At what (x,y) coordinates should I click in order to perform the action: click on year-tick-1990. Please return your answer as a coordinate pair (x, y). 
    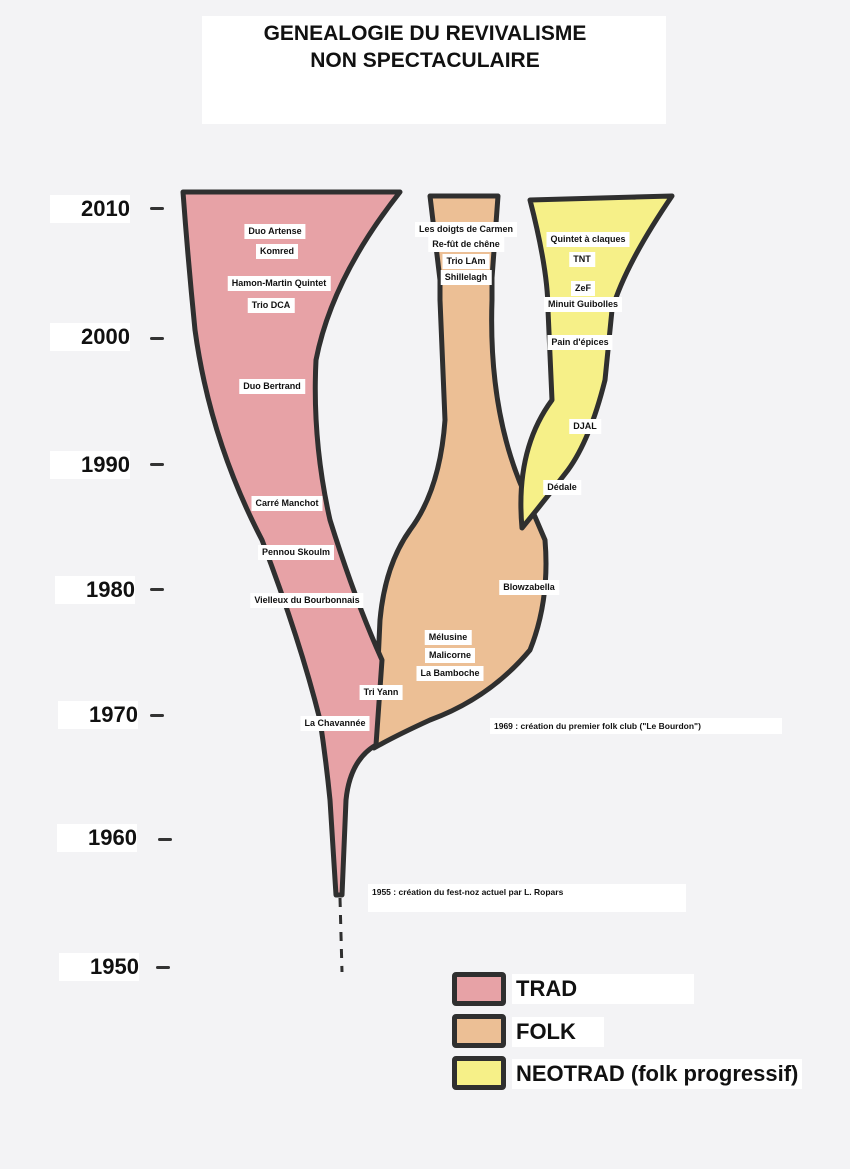
    Looking at the image, I should click on (157, 464).